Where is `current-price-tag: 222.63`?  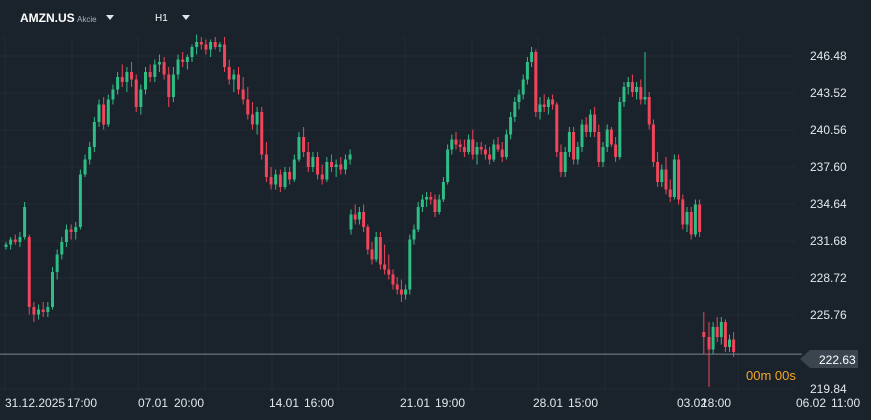 current-price-tag: 222.63 is located at coordinates (829, 359).